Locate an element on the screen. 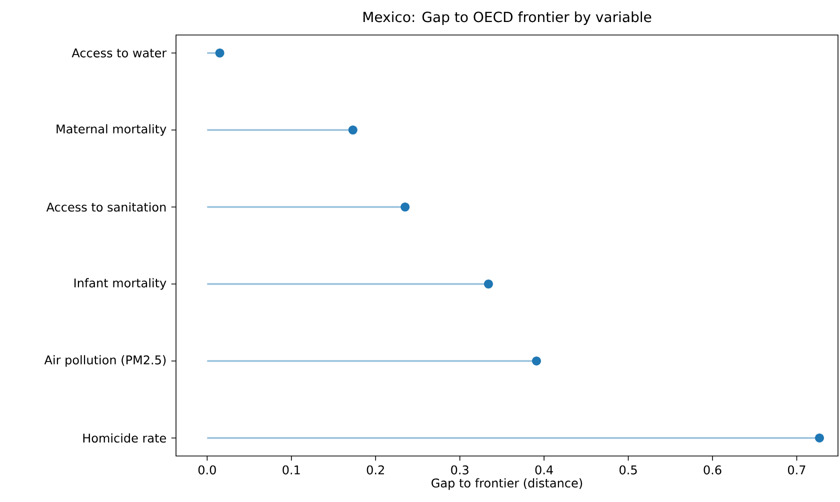 Image resolution: width=840 pixels, height=502 pixels. x-axis-title: Gap to frontier (distance) is located at coordinates (507, 484).